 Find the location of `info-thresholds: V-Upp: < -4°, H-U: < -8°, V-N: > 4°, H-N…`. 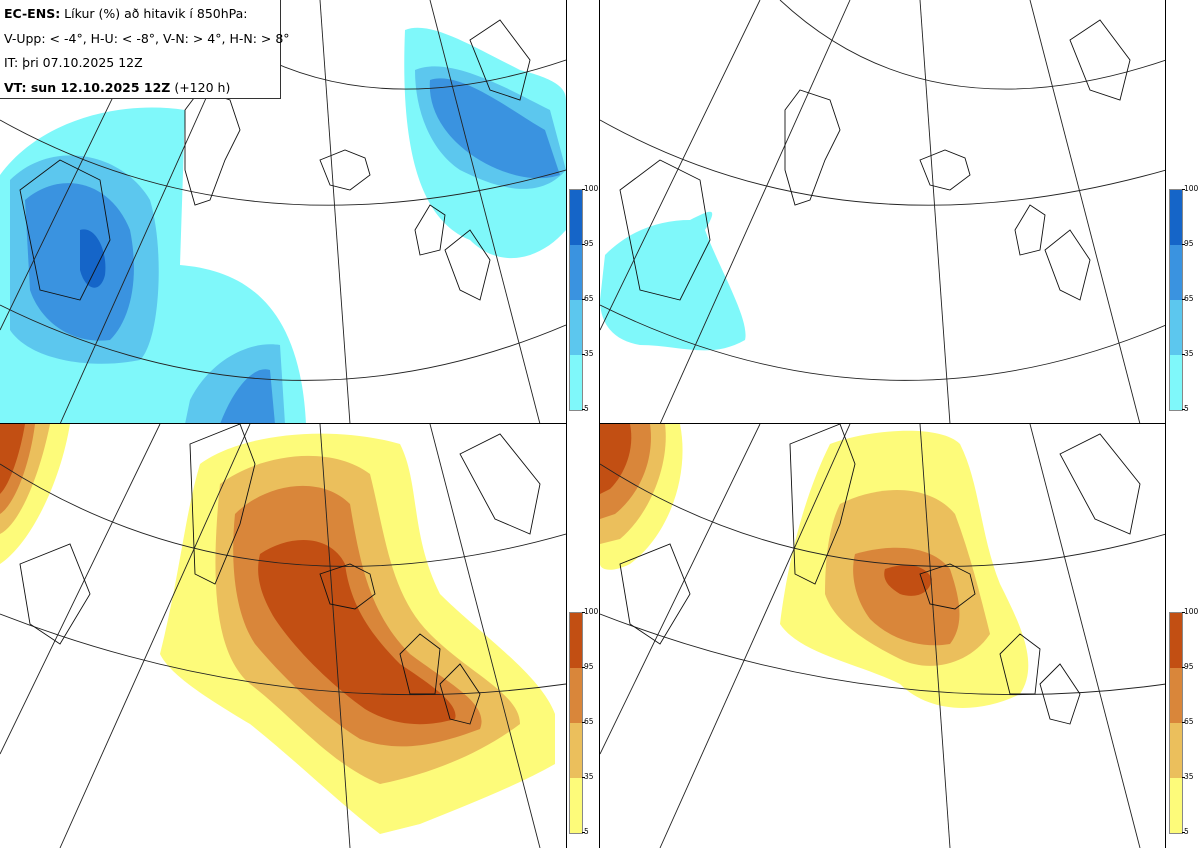

info-thresholds: V-Upp: < -4°, H-U: < -8°, V-N: > 4°, H-N… is located at coordinates (140, 39).